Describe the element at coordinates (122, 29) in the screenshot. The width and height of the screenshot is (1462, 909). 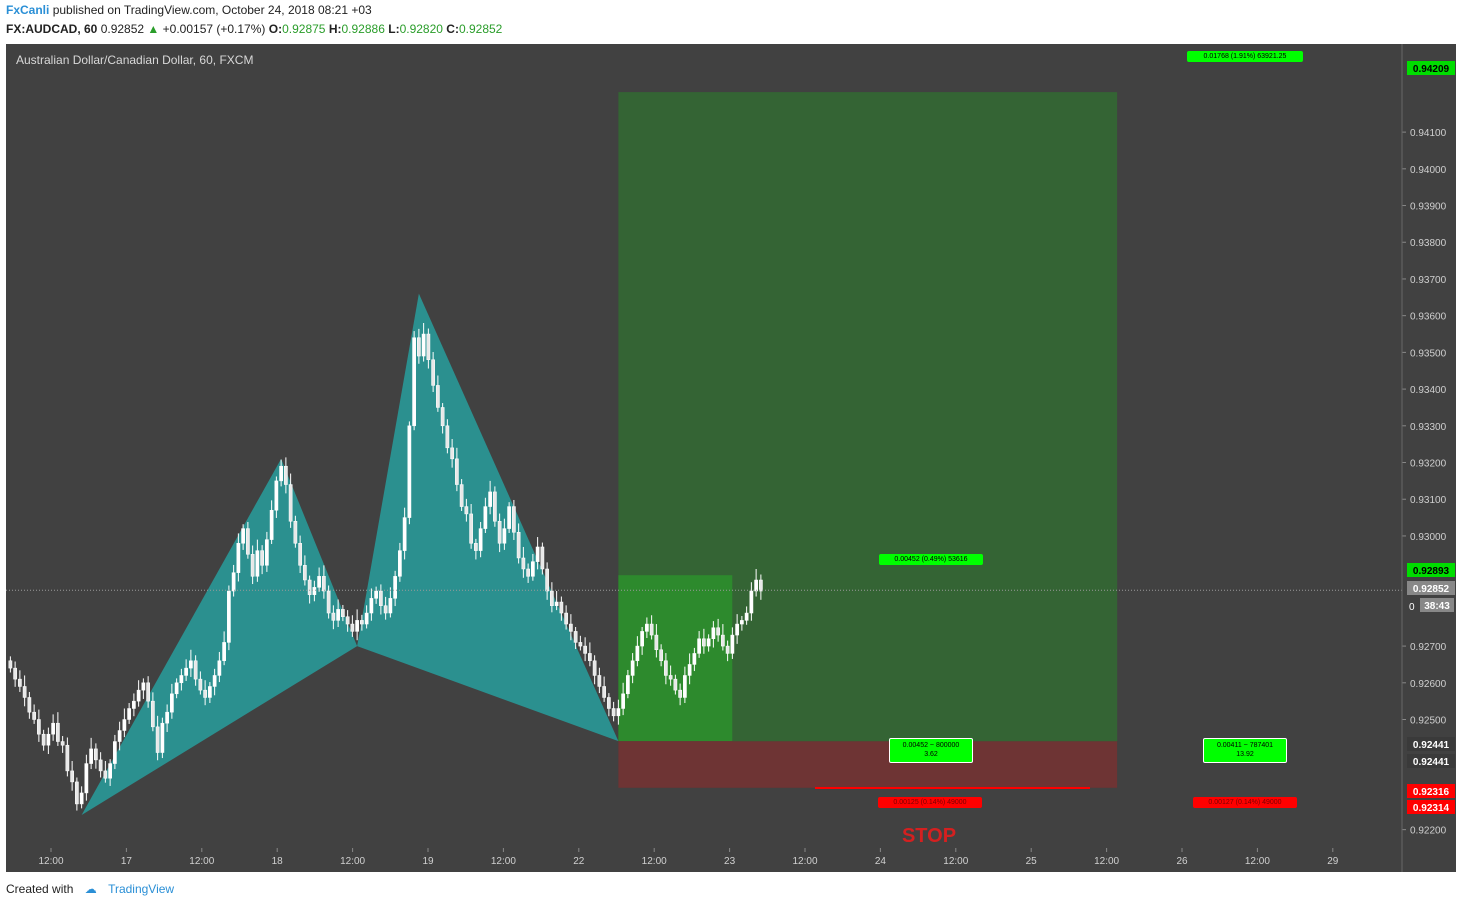
I see `last-price: 0.92852` at that location.